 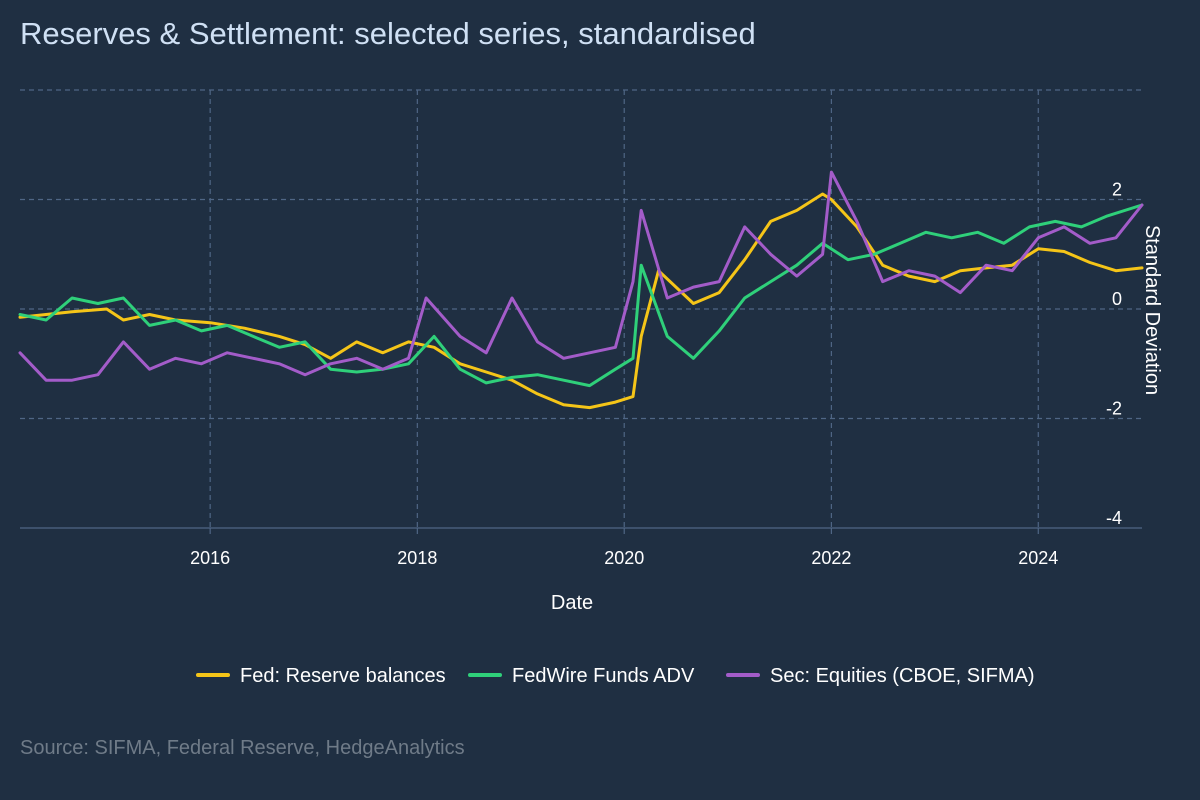 What do you see at coordinates (1114, 518) in the screenshot?
I see `y-tick-label: -4` at bounding box center [1114, 518].